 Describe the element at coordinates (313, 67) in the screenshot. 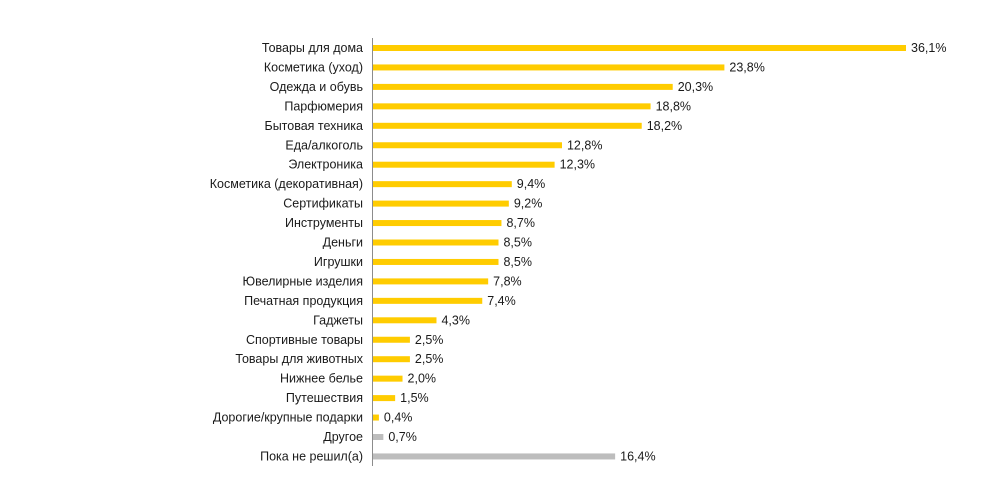

I see `category-label: Косметика (уход)` at that location.